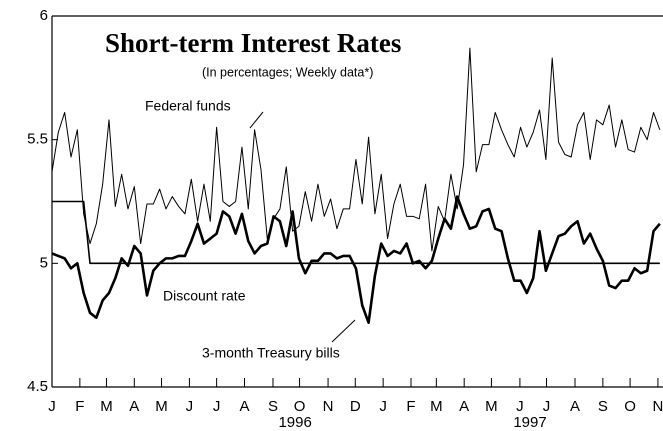  I want to click on series-label: Federal funds, so click(188, 106).